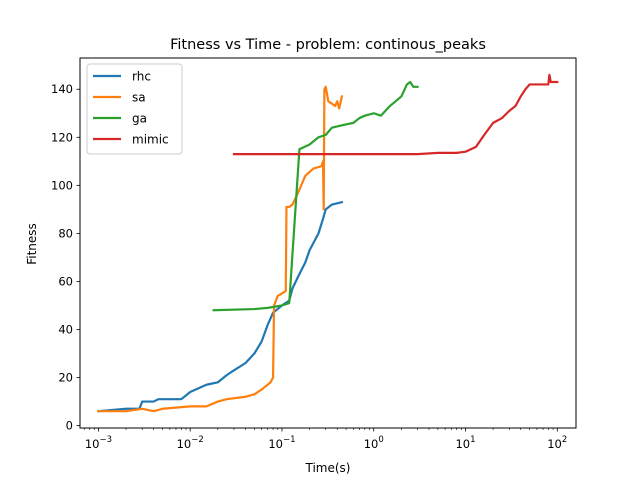  Describe the element at coordinates (281, 443) in the screenshot. I see `x-tick-label: 10⁻¹` at that location.